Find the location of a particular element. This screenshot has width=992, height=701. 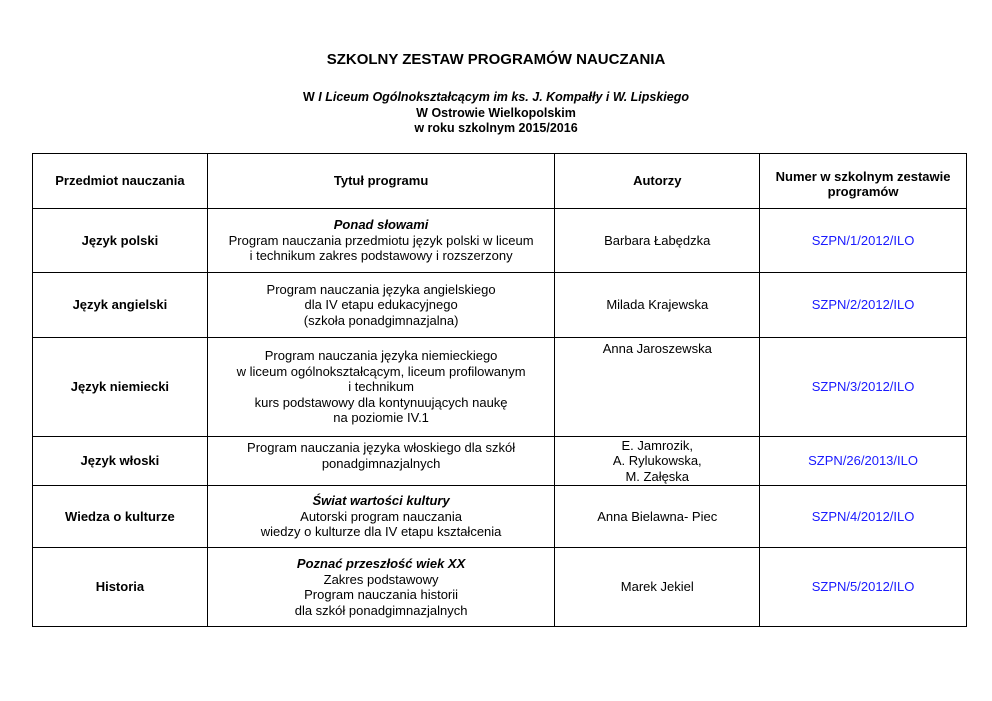

program-number-cell: SZPN/3/2012/ILO is located at coordinates (863, 387).